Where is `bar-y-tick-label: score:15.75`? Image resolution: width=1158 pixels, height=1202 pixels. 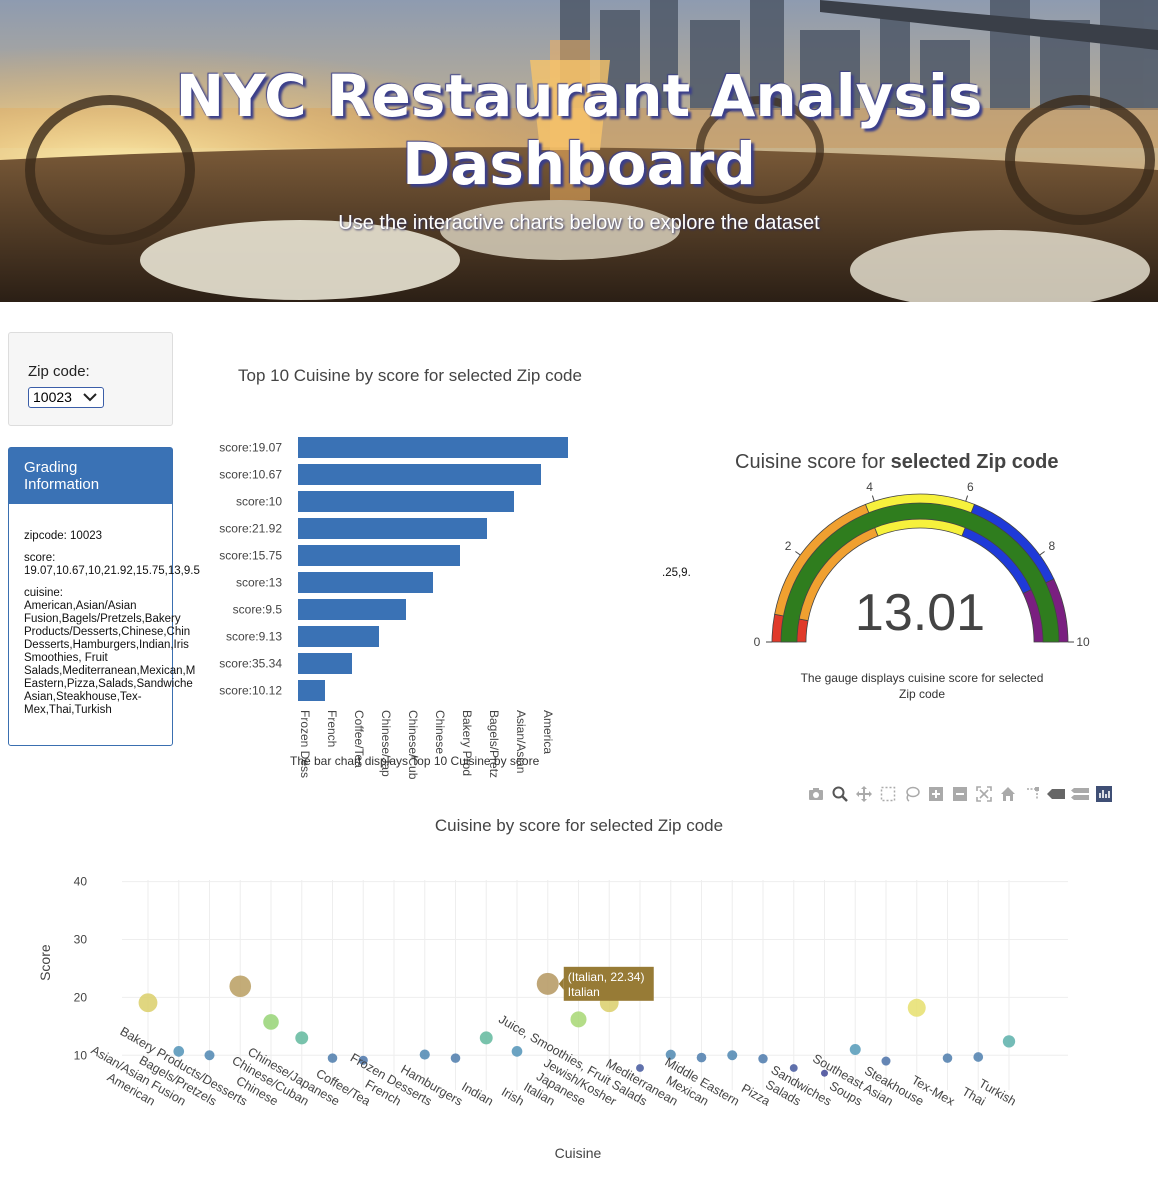 bar-y-tick-label: score:15.75 is located at coordinates (250, 556).